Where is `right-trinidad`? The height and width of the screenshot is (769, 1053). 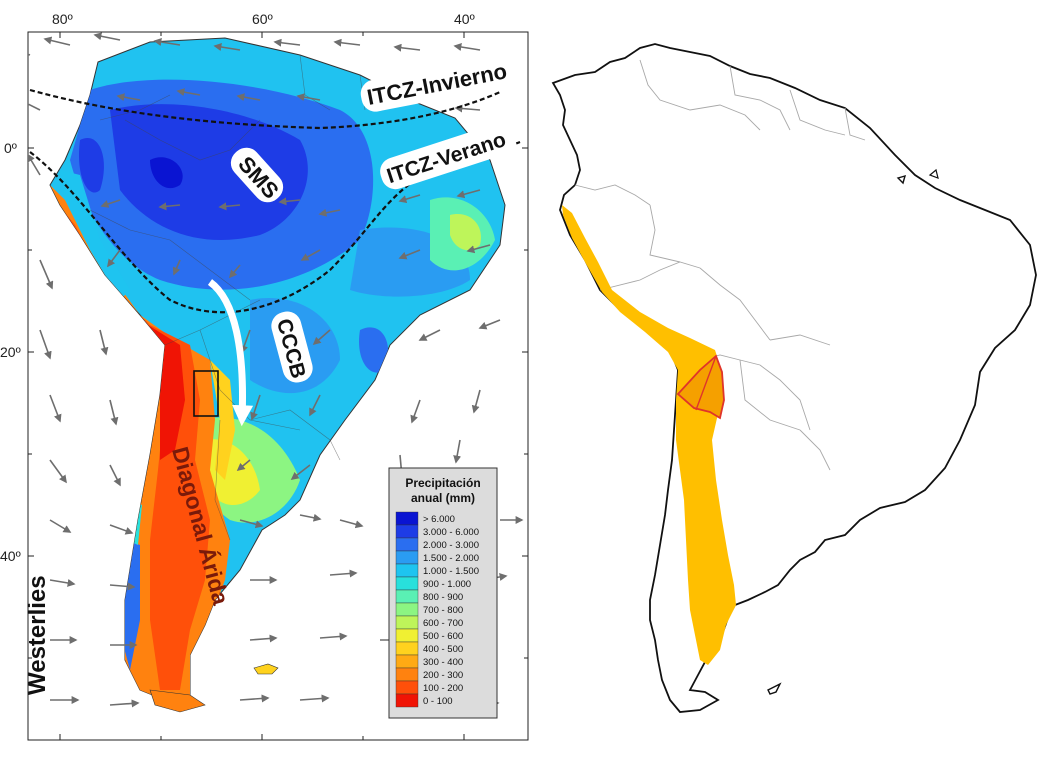
right-trinidad is located at coordinates (901, 179).